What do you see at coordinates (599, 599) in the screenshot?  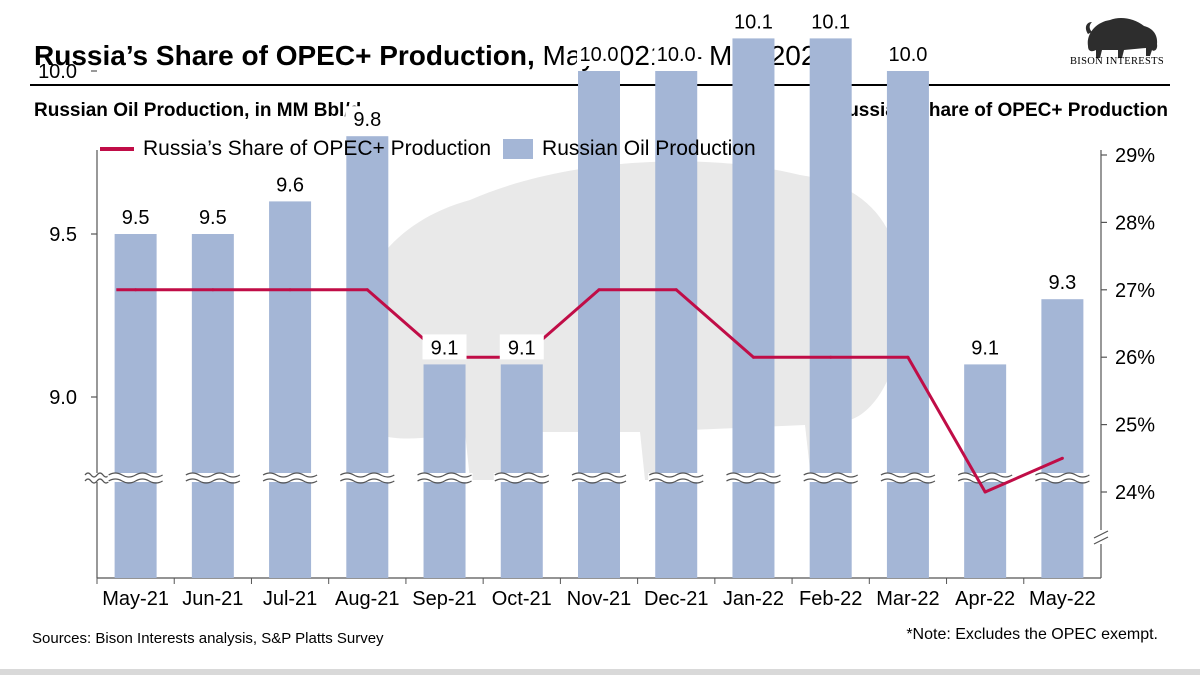 I see `x-axis-tick-label: Nov-21` at bounding box center [599, 599].